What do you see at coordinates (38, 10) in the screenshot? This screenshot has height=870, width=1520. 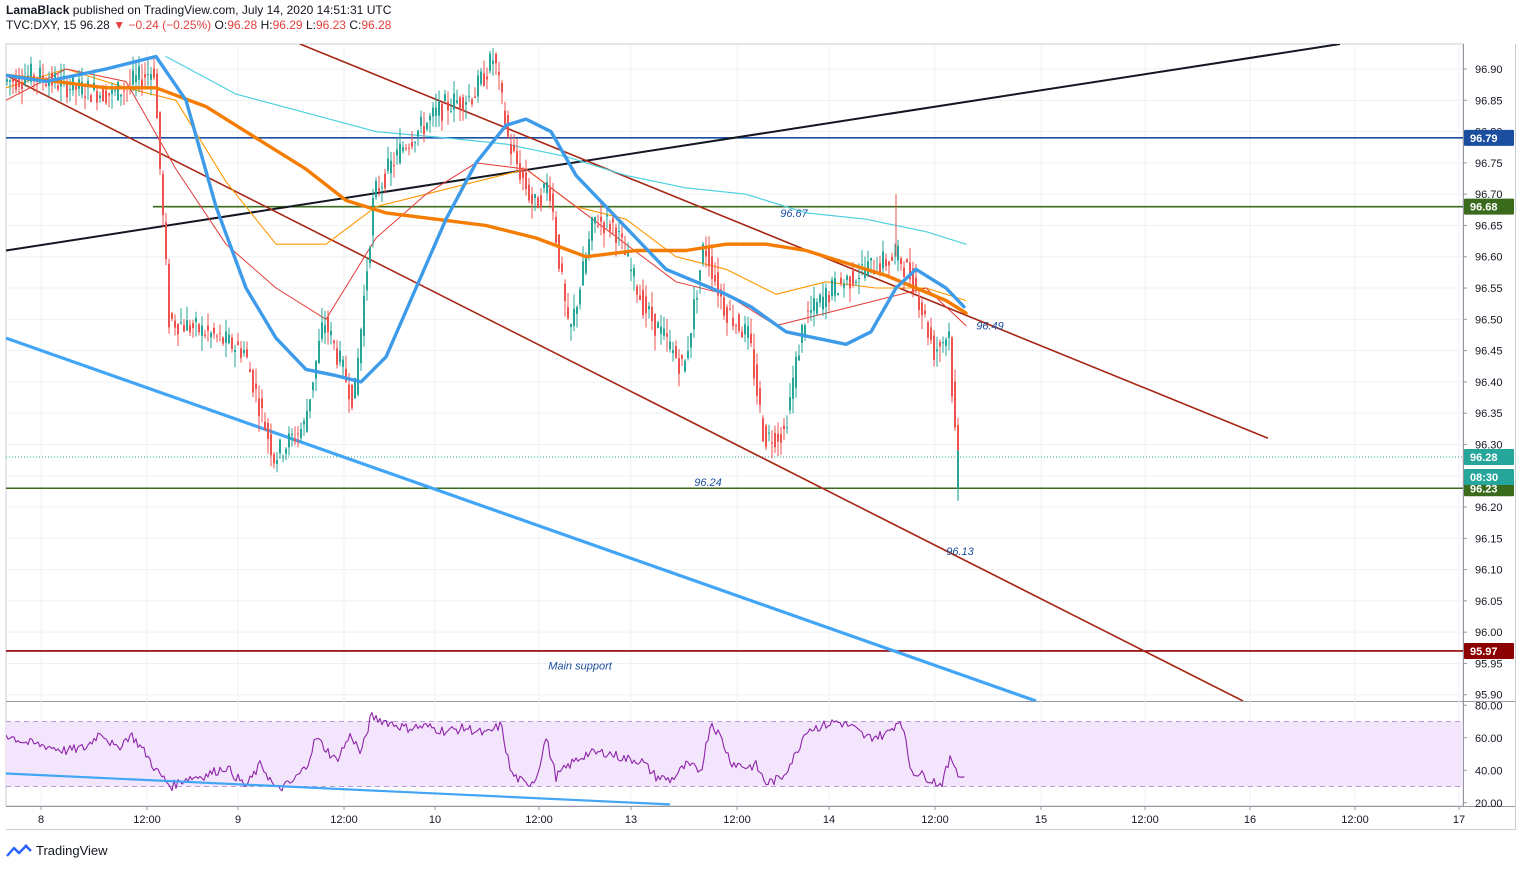 I see `author-name: LamaBlack` at bounding box center [38, 10].